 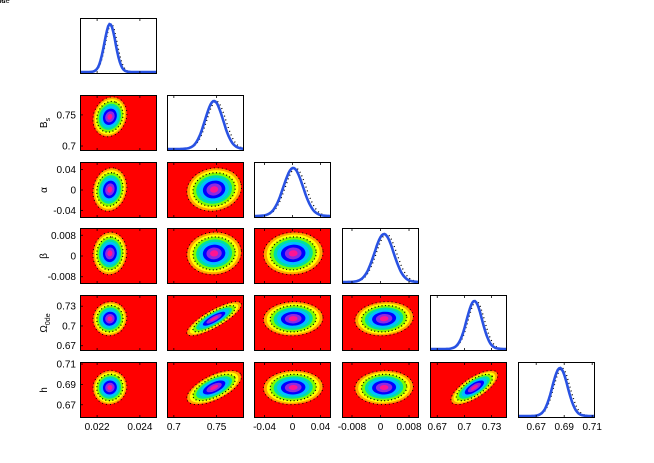 What do you see at coordinates (45, 322) in the screenshot?
I see `y-axis-label-om0de: Ω0de` at bounding box center [45, 322].